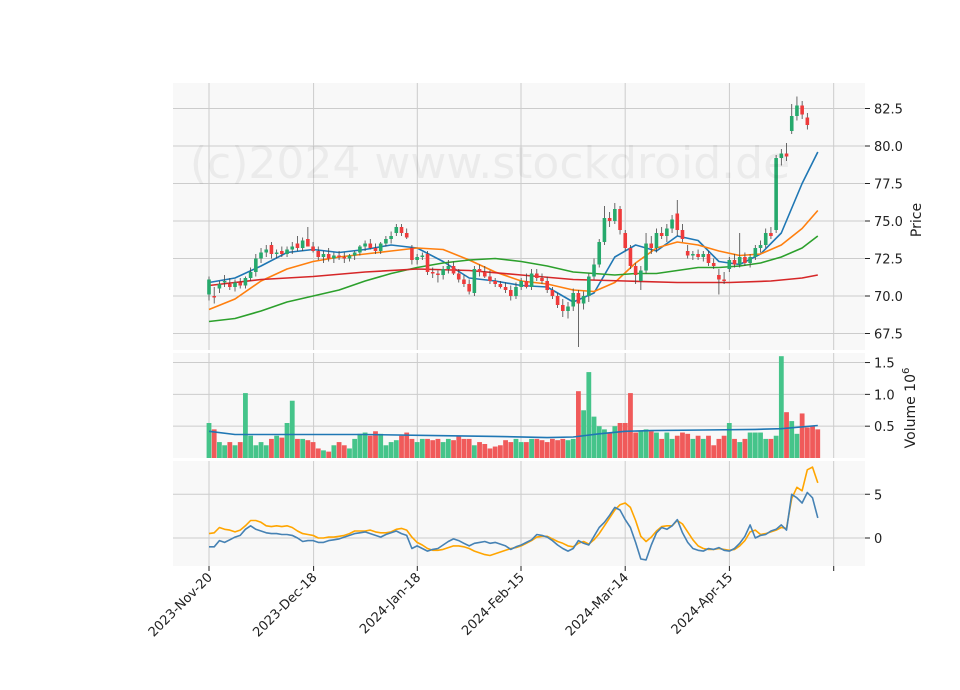 This screenshot has height=690, width=960. I want to click on price-ytick-label: 72.5, so click(888, 260).